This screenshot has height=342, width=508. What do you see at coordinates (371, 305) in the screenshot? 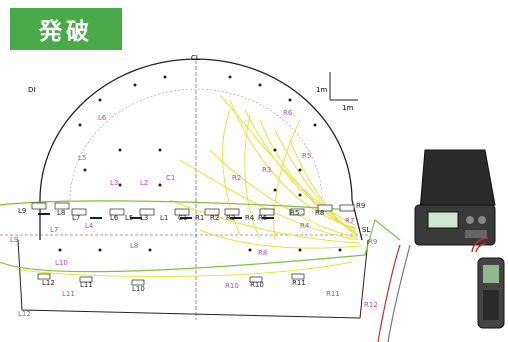
I see `svg-text: R12` at bounding box center [371, 305].